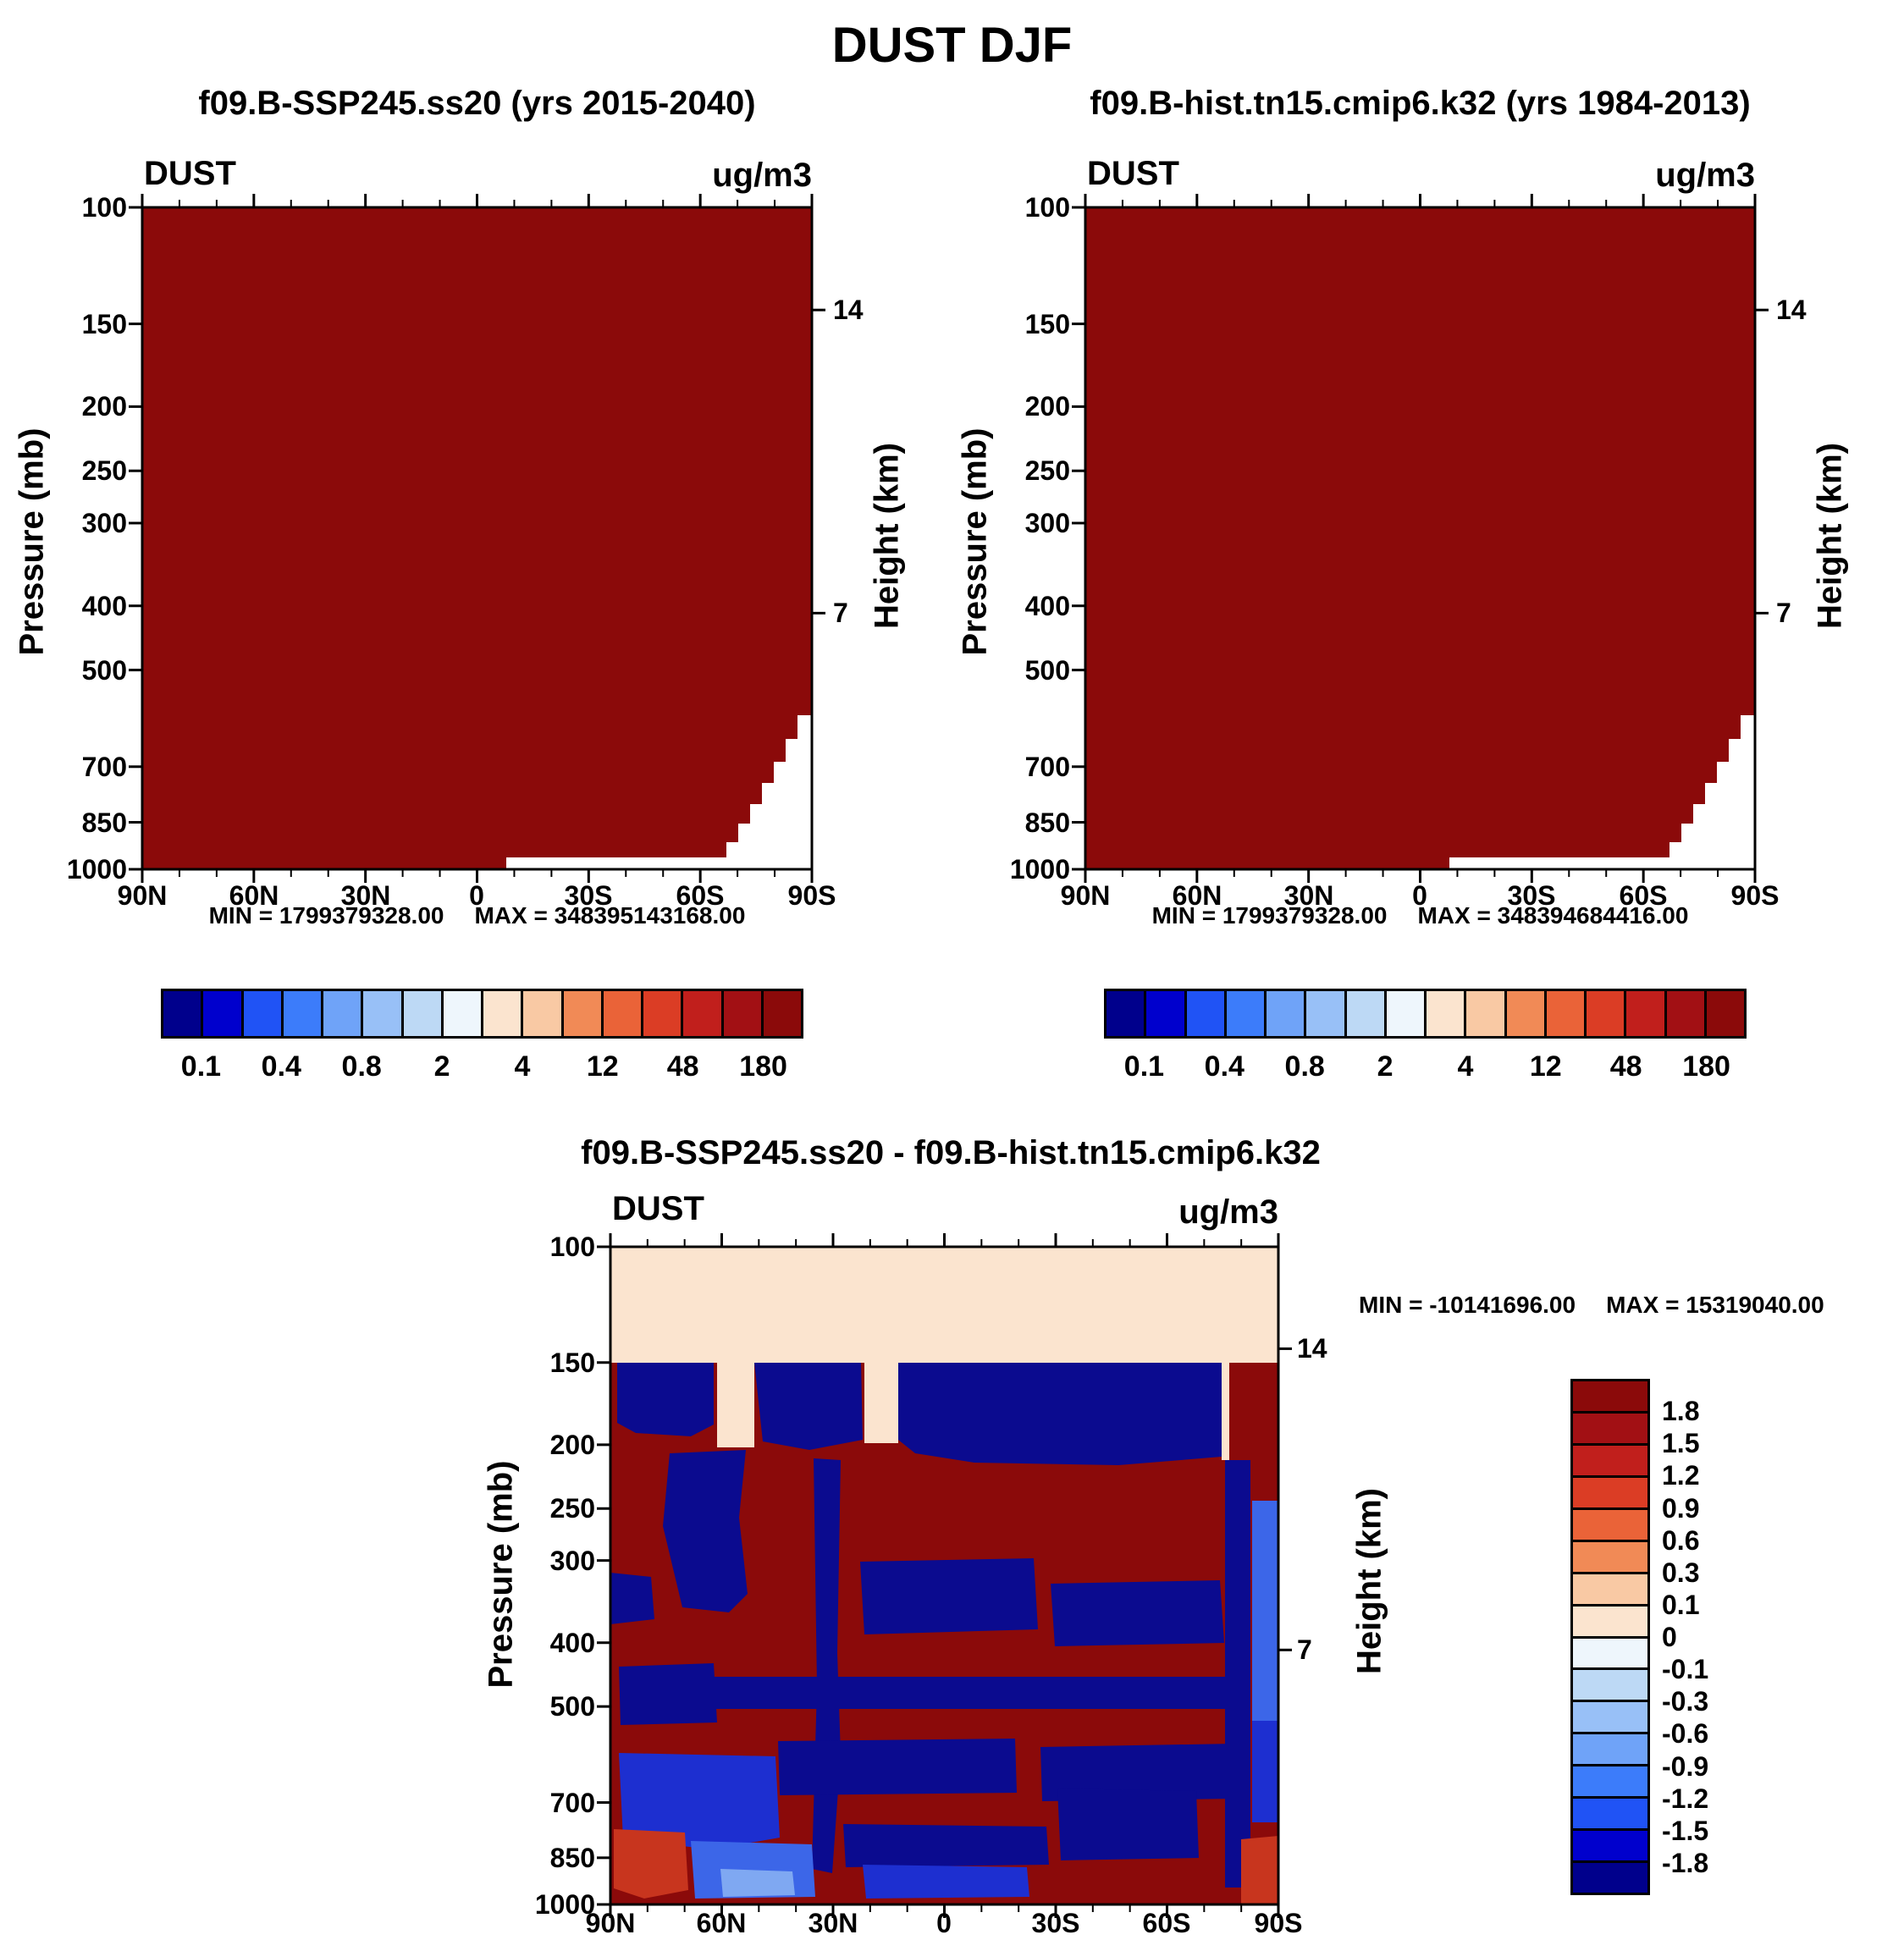 Image resolution: width=1904 pixels, height=1940 pixels. Describe the element at coordinates (1685, 1799) in the screenshot. I see `colorbar-label: -1.2` at that location.